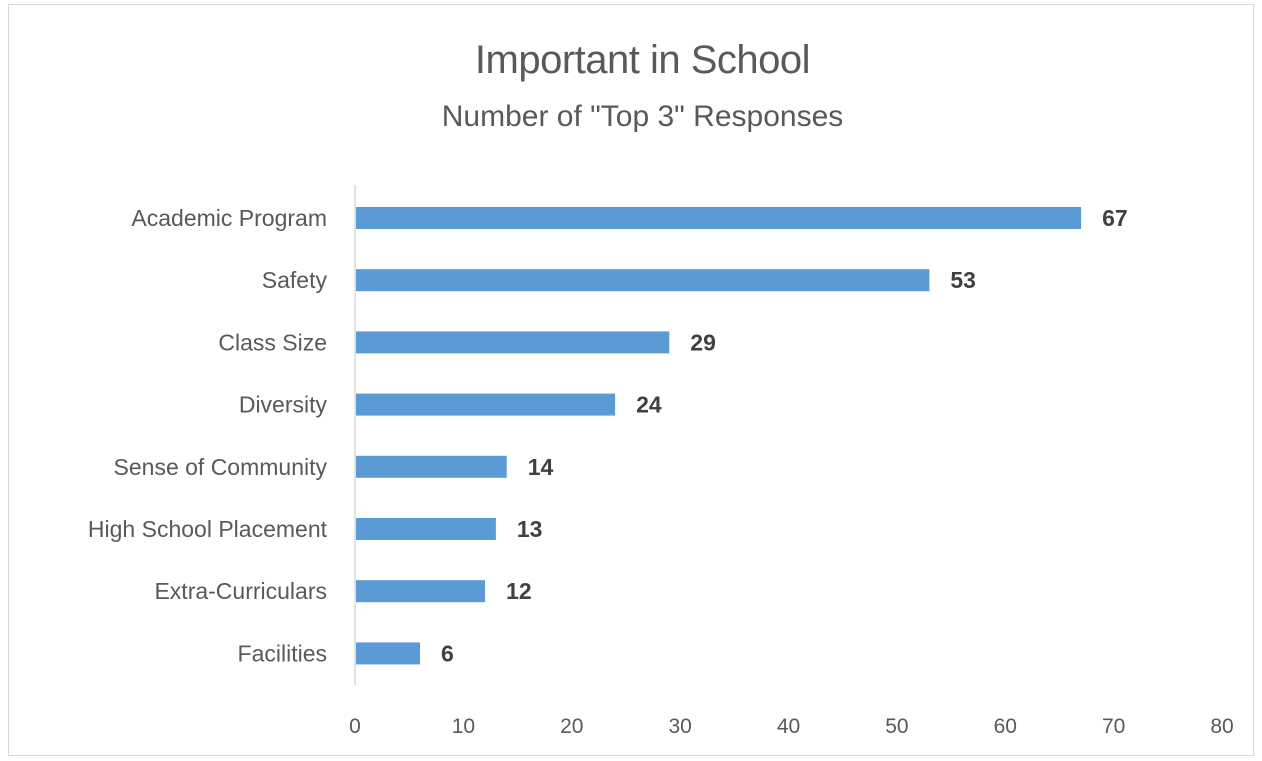 The width and height of the screenshot is (1262, 761). What do you see at coordinates (355, 726) in the screenshot?
I see `x-tick-label: 0` at bounding box center [355, 726].